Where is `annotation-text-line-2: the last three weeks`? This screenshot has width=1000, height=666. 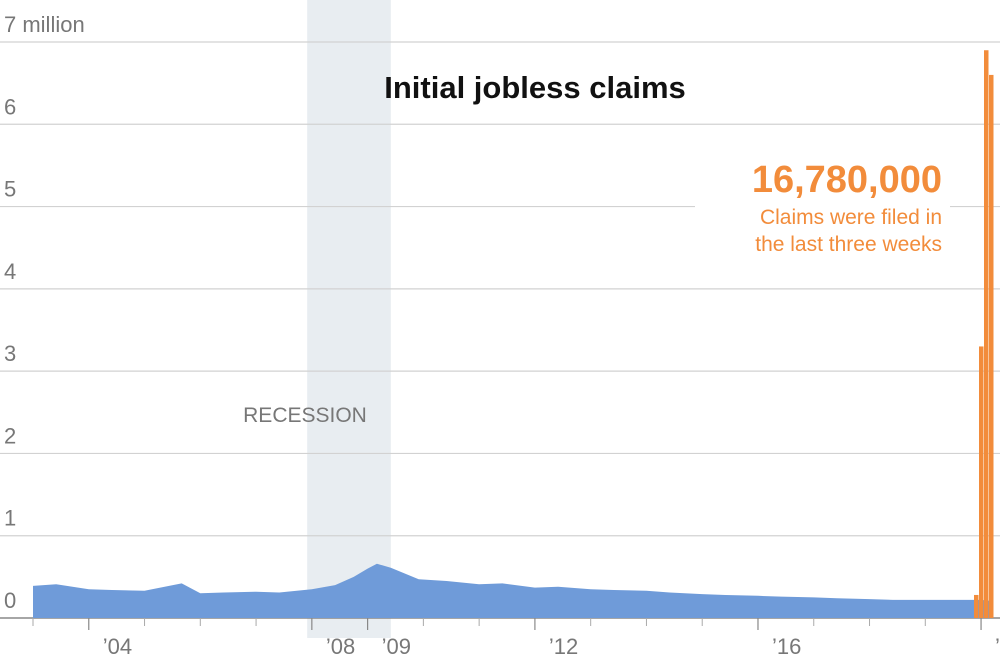
annotation-text-line-2: the last three weeks is located at coordinates (848, 244).